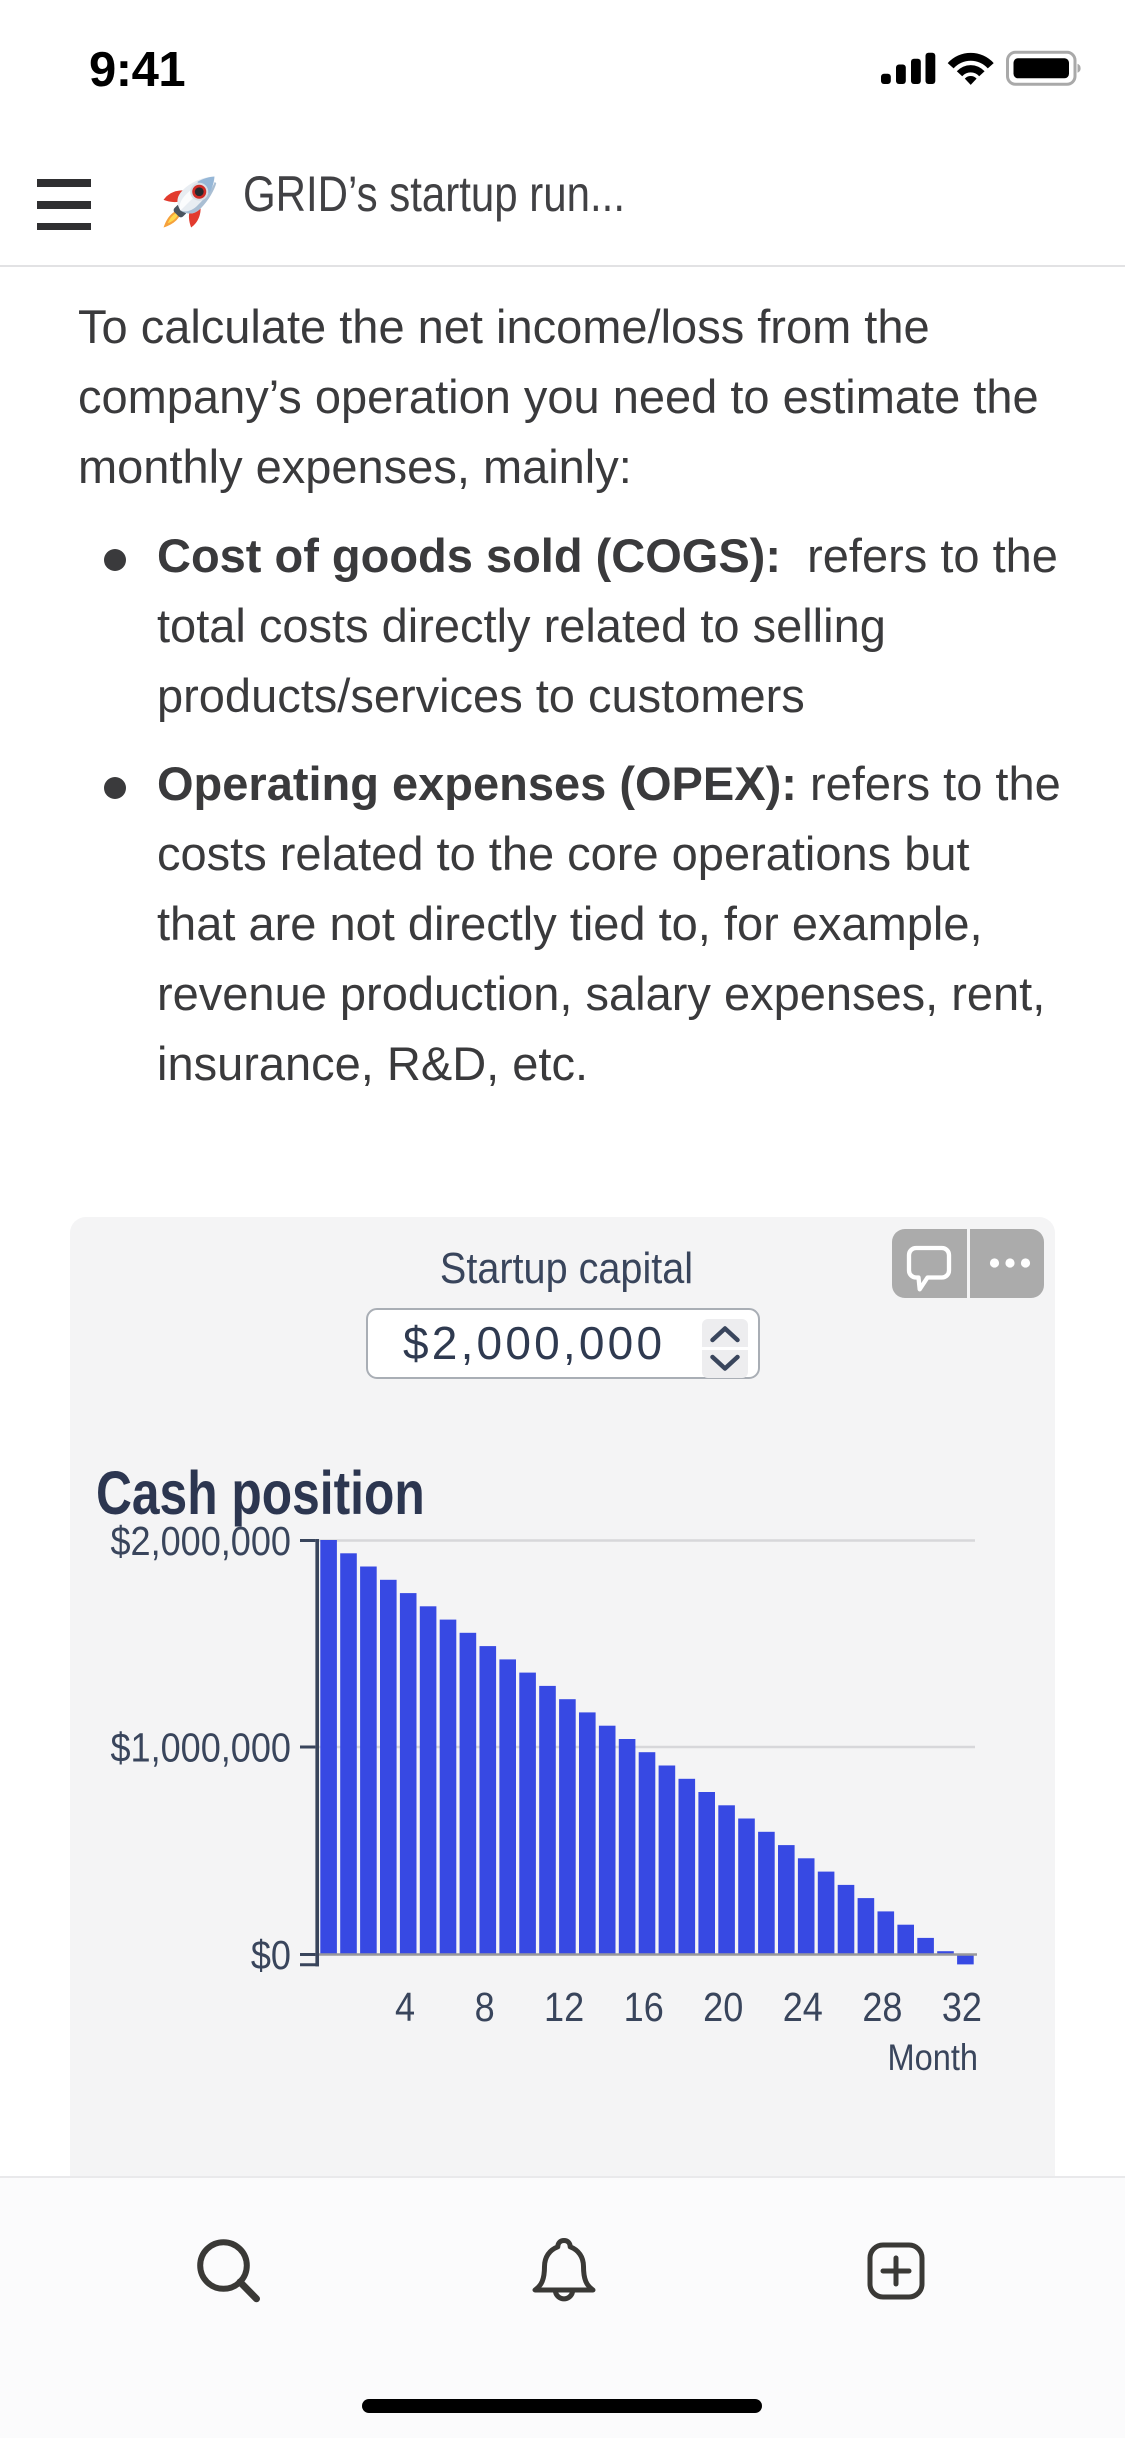 This screenshot has height=2438, width=1125. Describe the element at coordinates (962, 2008) in the screenshot. I see `svg-text: 32` at that location.